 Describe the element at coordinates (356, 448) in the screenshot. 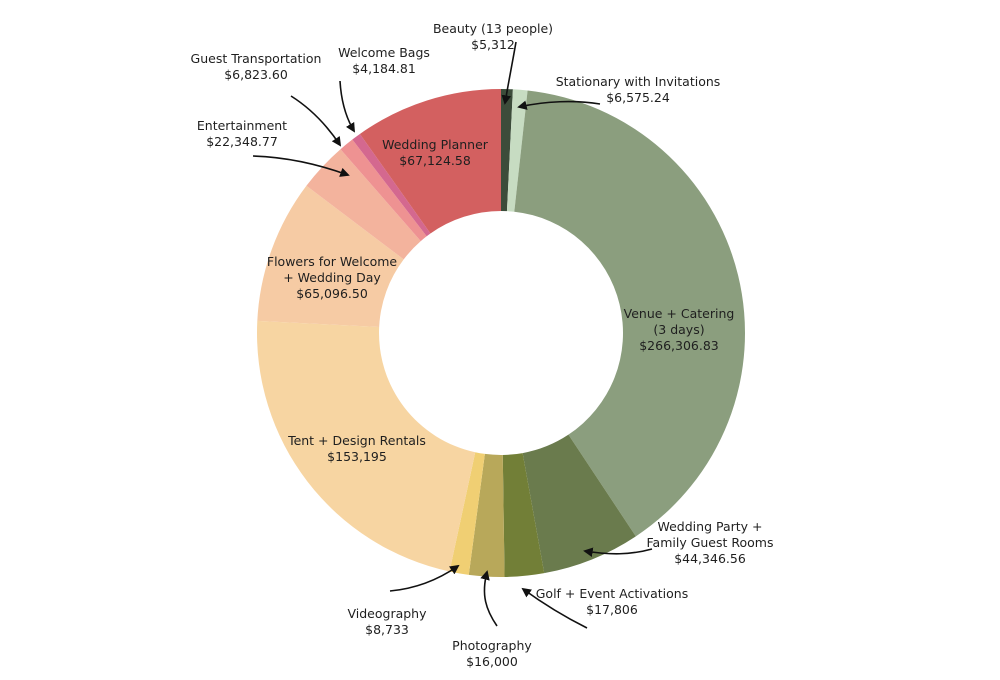

I see `slice-label-7: Tent + Design Rentals $153,195` at that location.